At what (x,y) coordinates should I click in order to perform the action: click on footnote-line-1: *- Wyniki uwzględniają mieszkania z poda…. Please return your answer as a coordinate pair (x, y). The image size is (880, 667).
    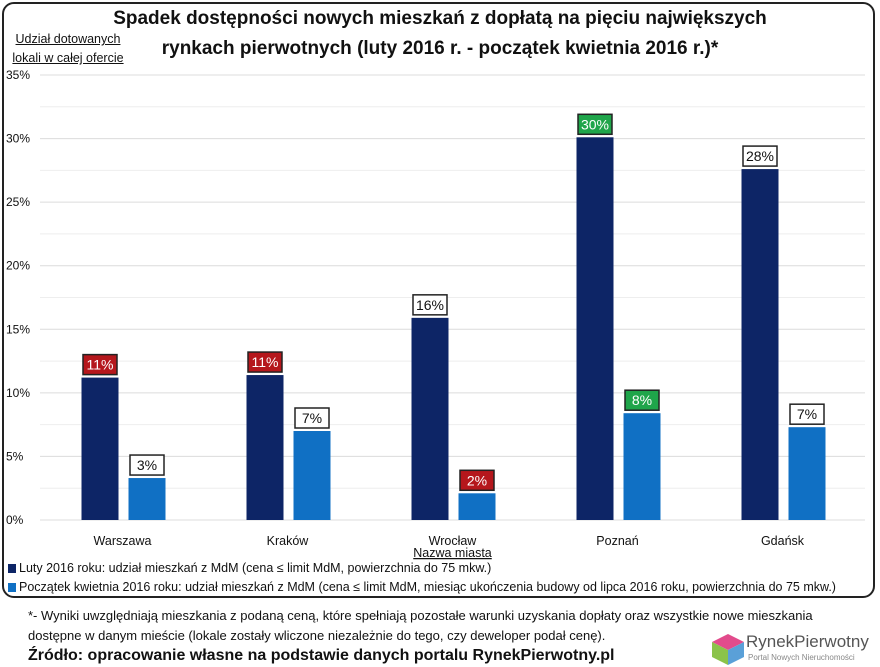
    Looking at the image, I should click on (420, 615).